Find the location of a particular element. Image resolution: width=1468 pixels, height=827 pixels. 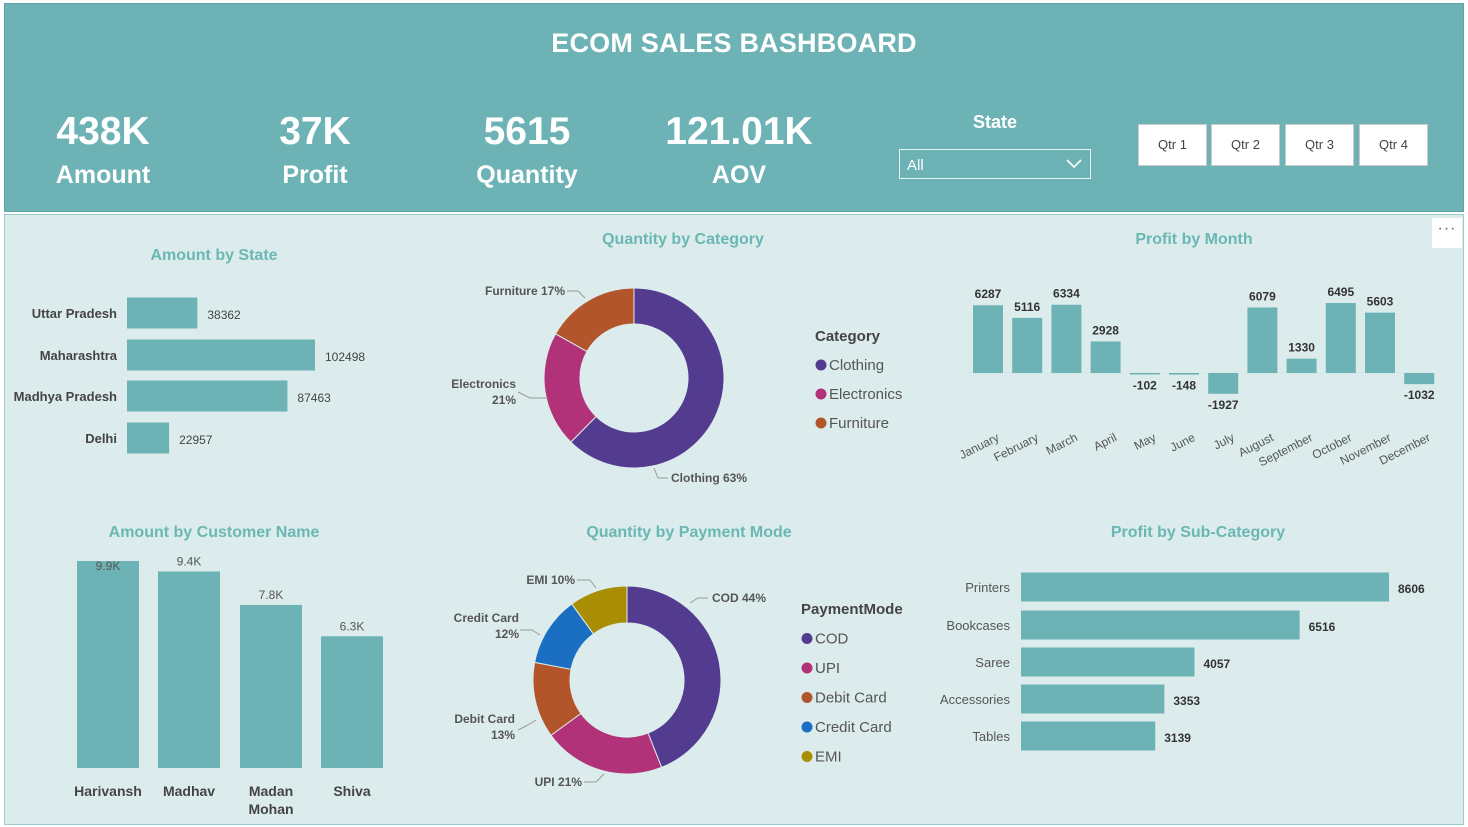

month-data-label: 6495 is located at coordinates (1340, 292).